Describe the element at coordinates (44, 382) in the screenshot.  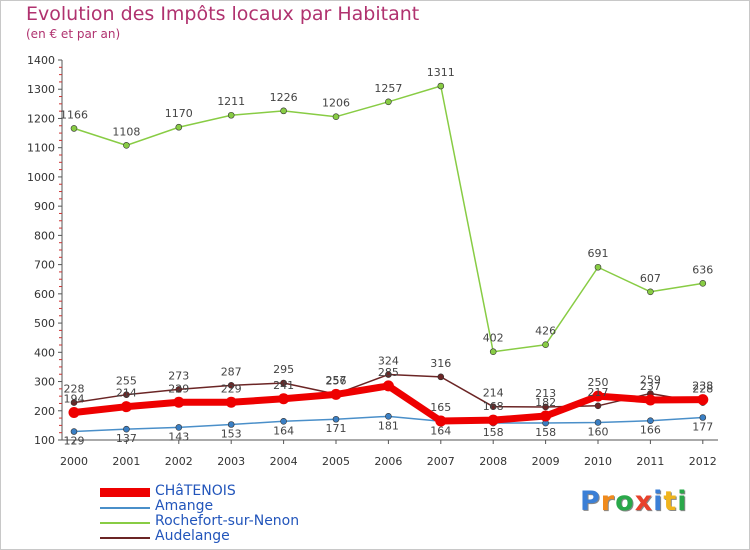
I see `y-tick-label: 300` at that location.